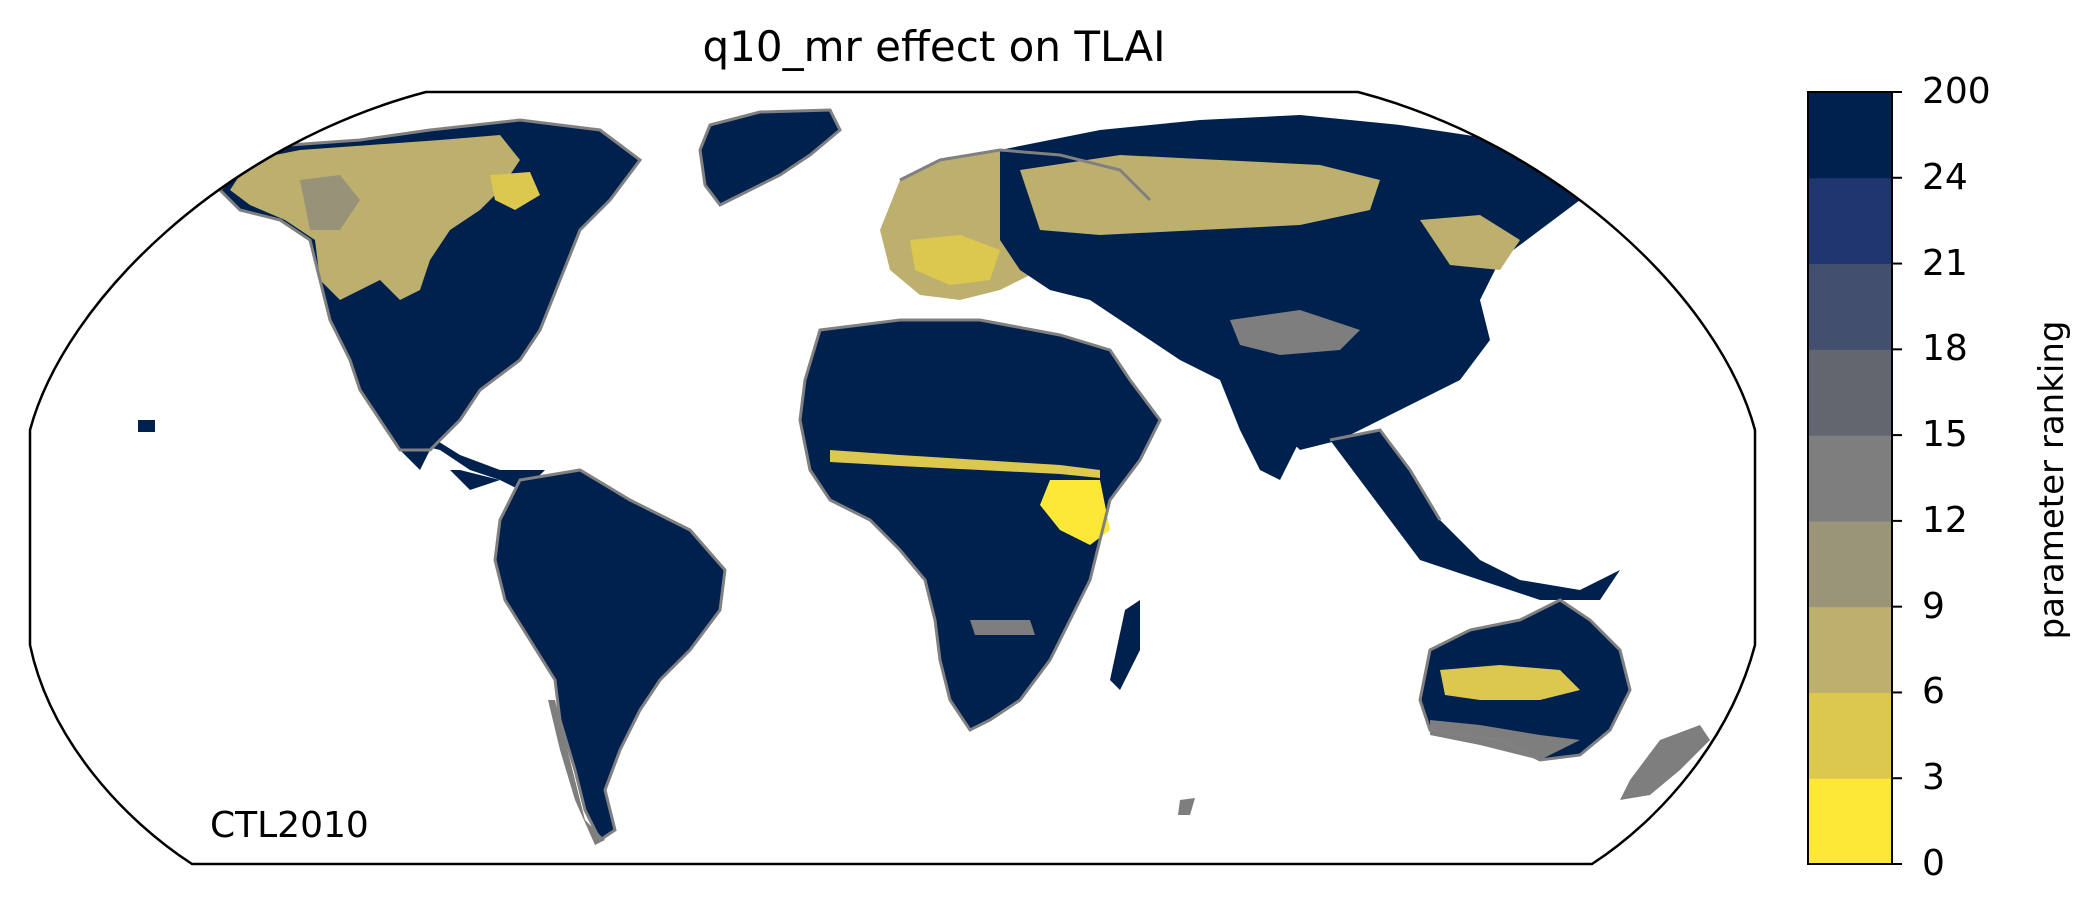 The height and width of the screenshot is (918, 2085). I want to click on colorbar-tick-label: 0, so click(1933, 863).